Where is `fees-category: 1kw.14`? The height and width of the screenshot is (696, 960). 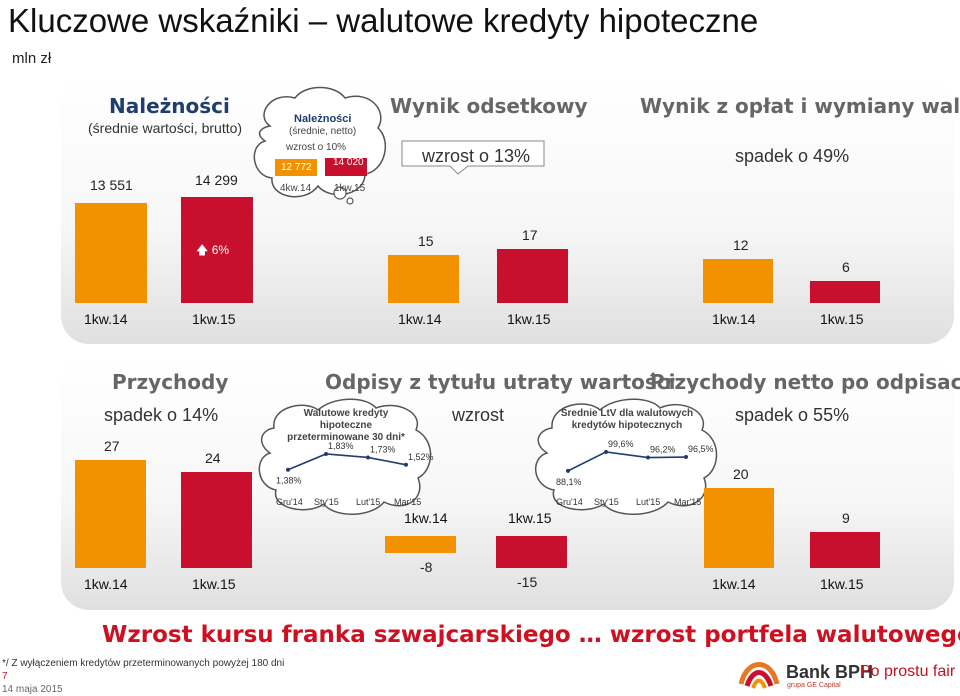 fees-category: 1kw.14 is located at coordinates (734, 319).